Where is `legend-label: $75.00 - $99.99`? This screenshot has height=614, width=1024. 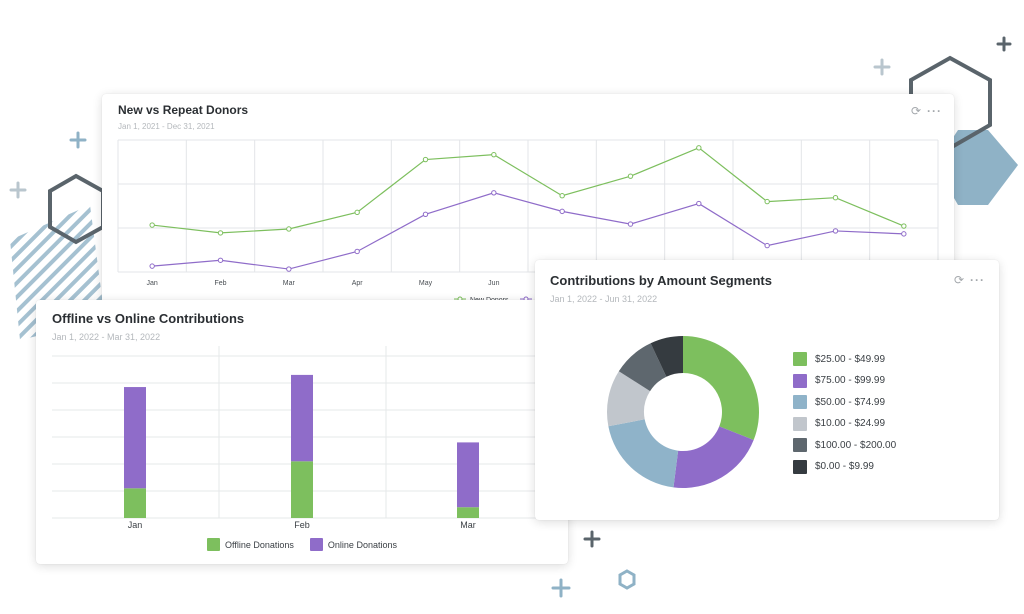 legend-label: $75.00 - $99.99 is located at coordinates (850, 380).